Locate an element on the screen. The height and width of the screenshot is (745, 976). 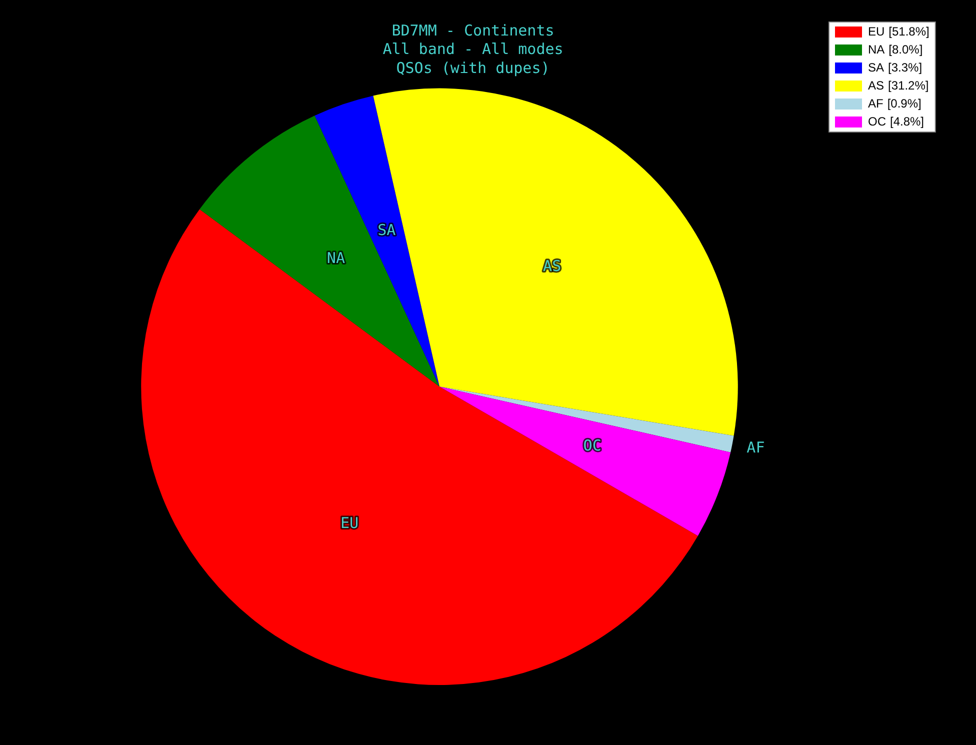
data-label: [8.0%] is located at coordinates (905, 49).